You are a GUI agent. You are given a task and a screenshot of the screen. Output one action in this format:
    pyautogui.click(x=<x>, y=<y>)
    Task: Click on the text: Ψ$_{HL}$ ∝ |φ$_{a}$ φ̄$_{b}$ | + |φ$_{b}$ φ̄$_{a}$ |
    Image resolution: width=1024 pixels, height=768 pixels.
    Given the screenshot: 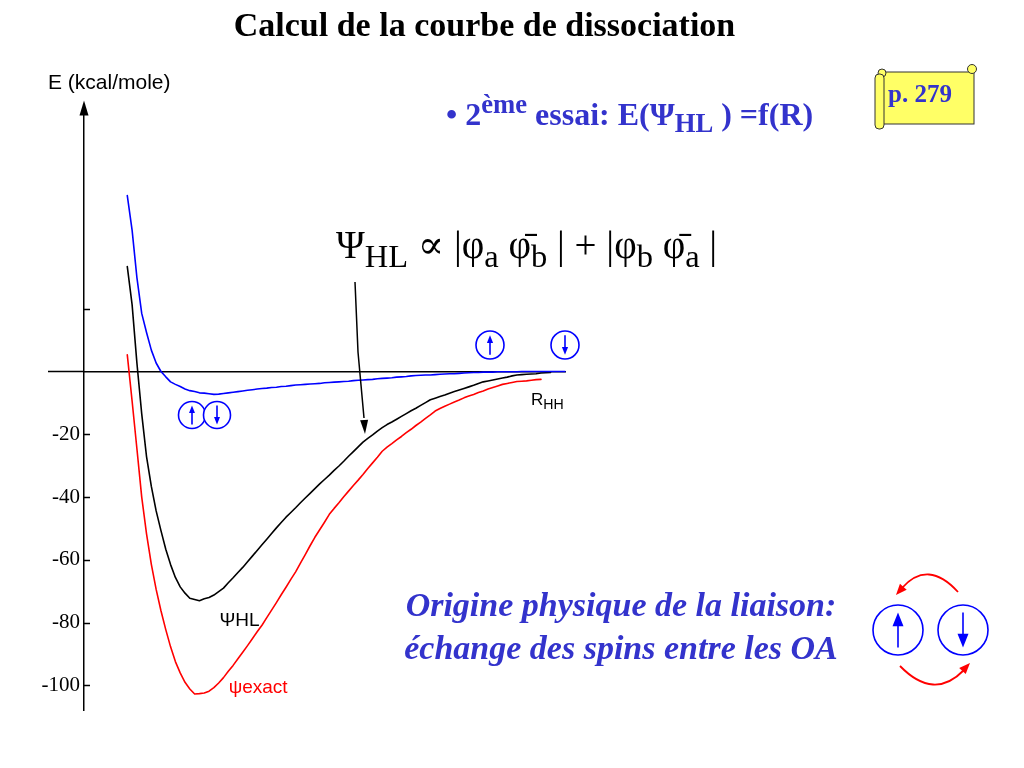 What is the action you would take?
    pyautogui.click(x=527, y=248)
    